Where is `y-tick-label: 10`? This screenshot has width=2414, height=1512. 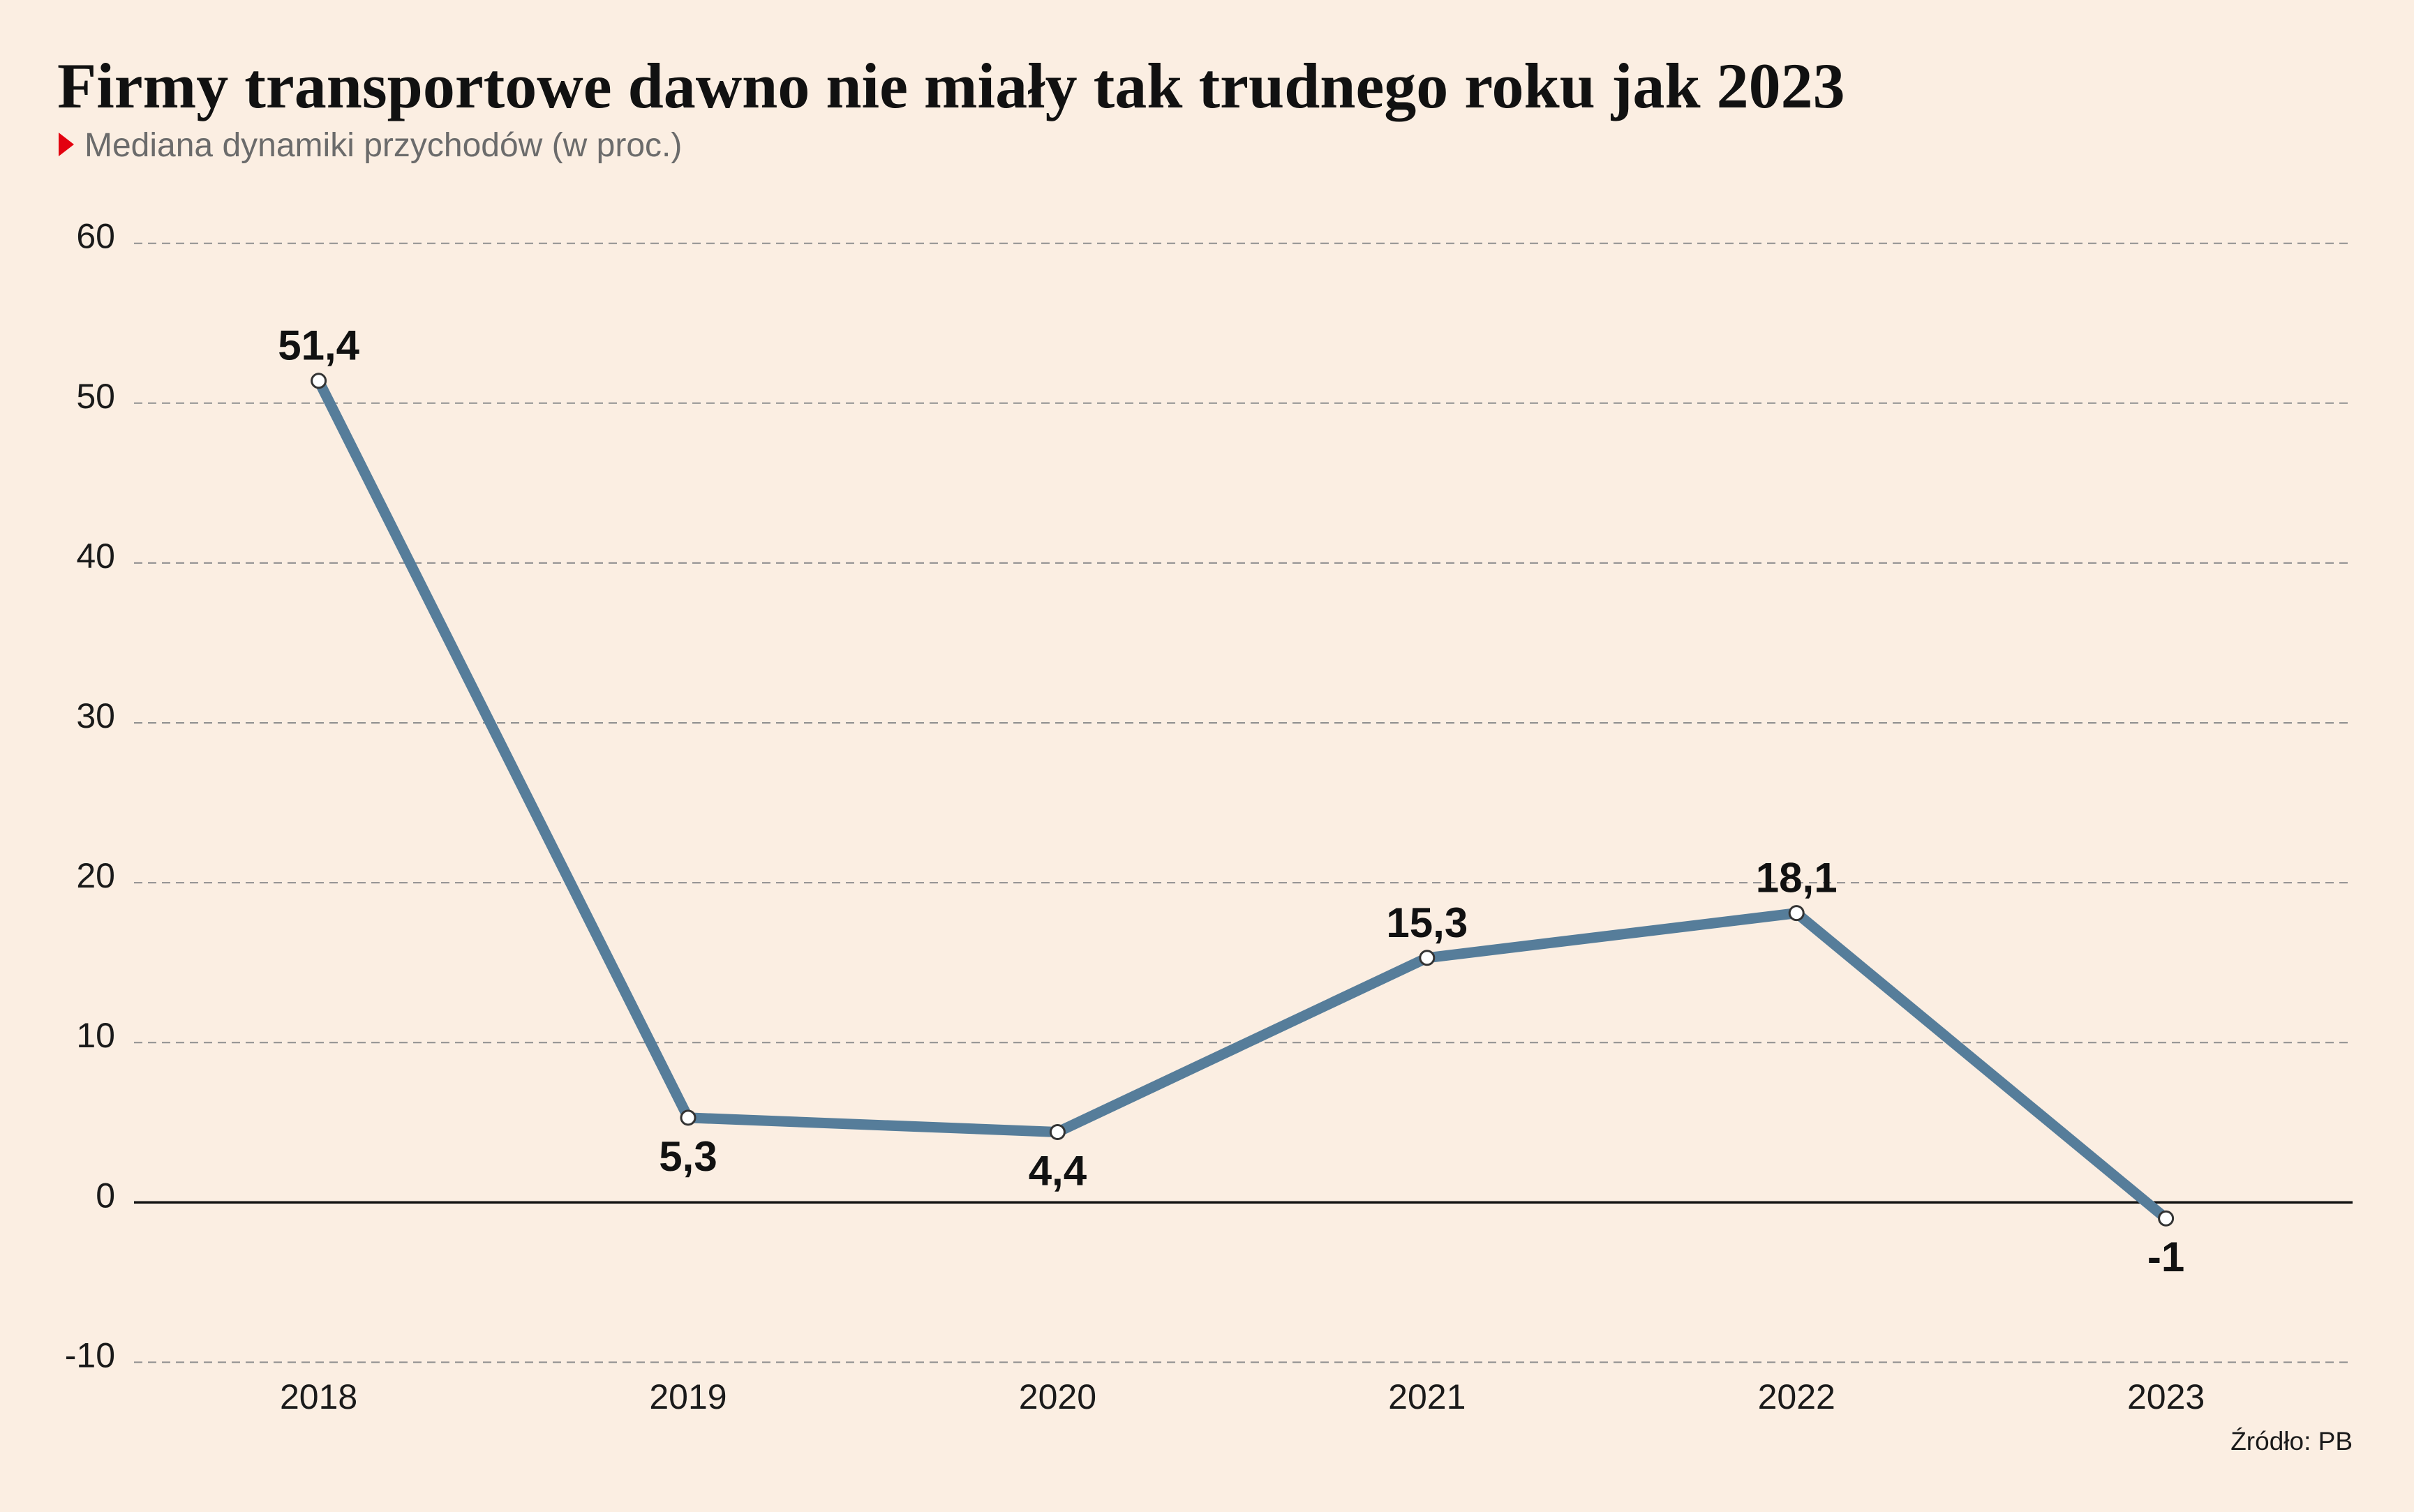 y-tick-label: 10 is located at coordinates (96, 1035).